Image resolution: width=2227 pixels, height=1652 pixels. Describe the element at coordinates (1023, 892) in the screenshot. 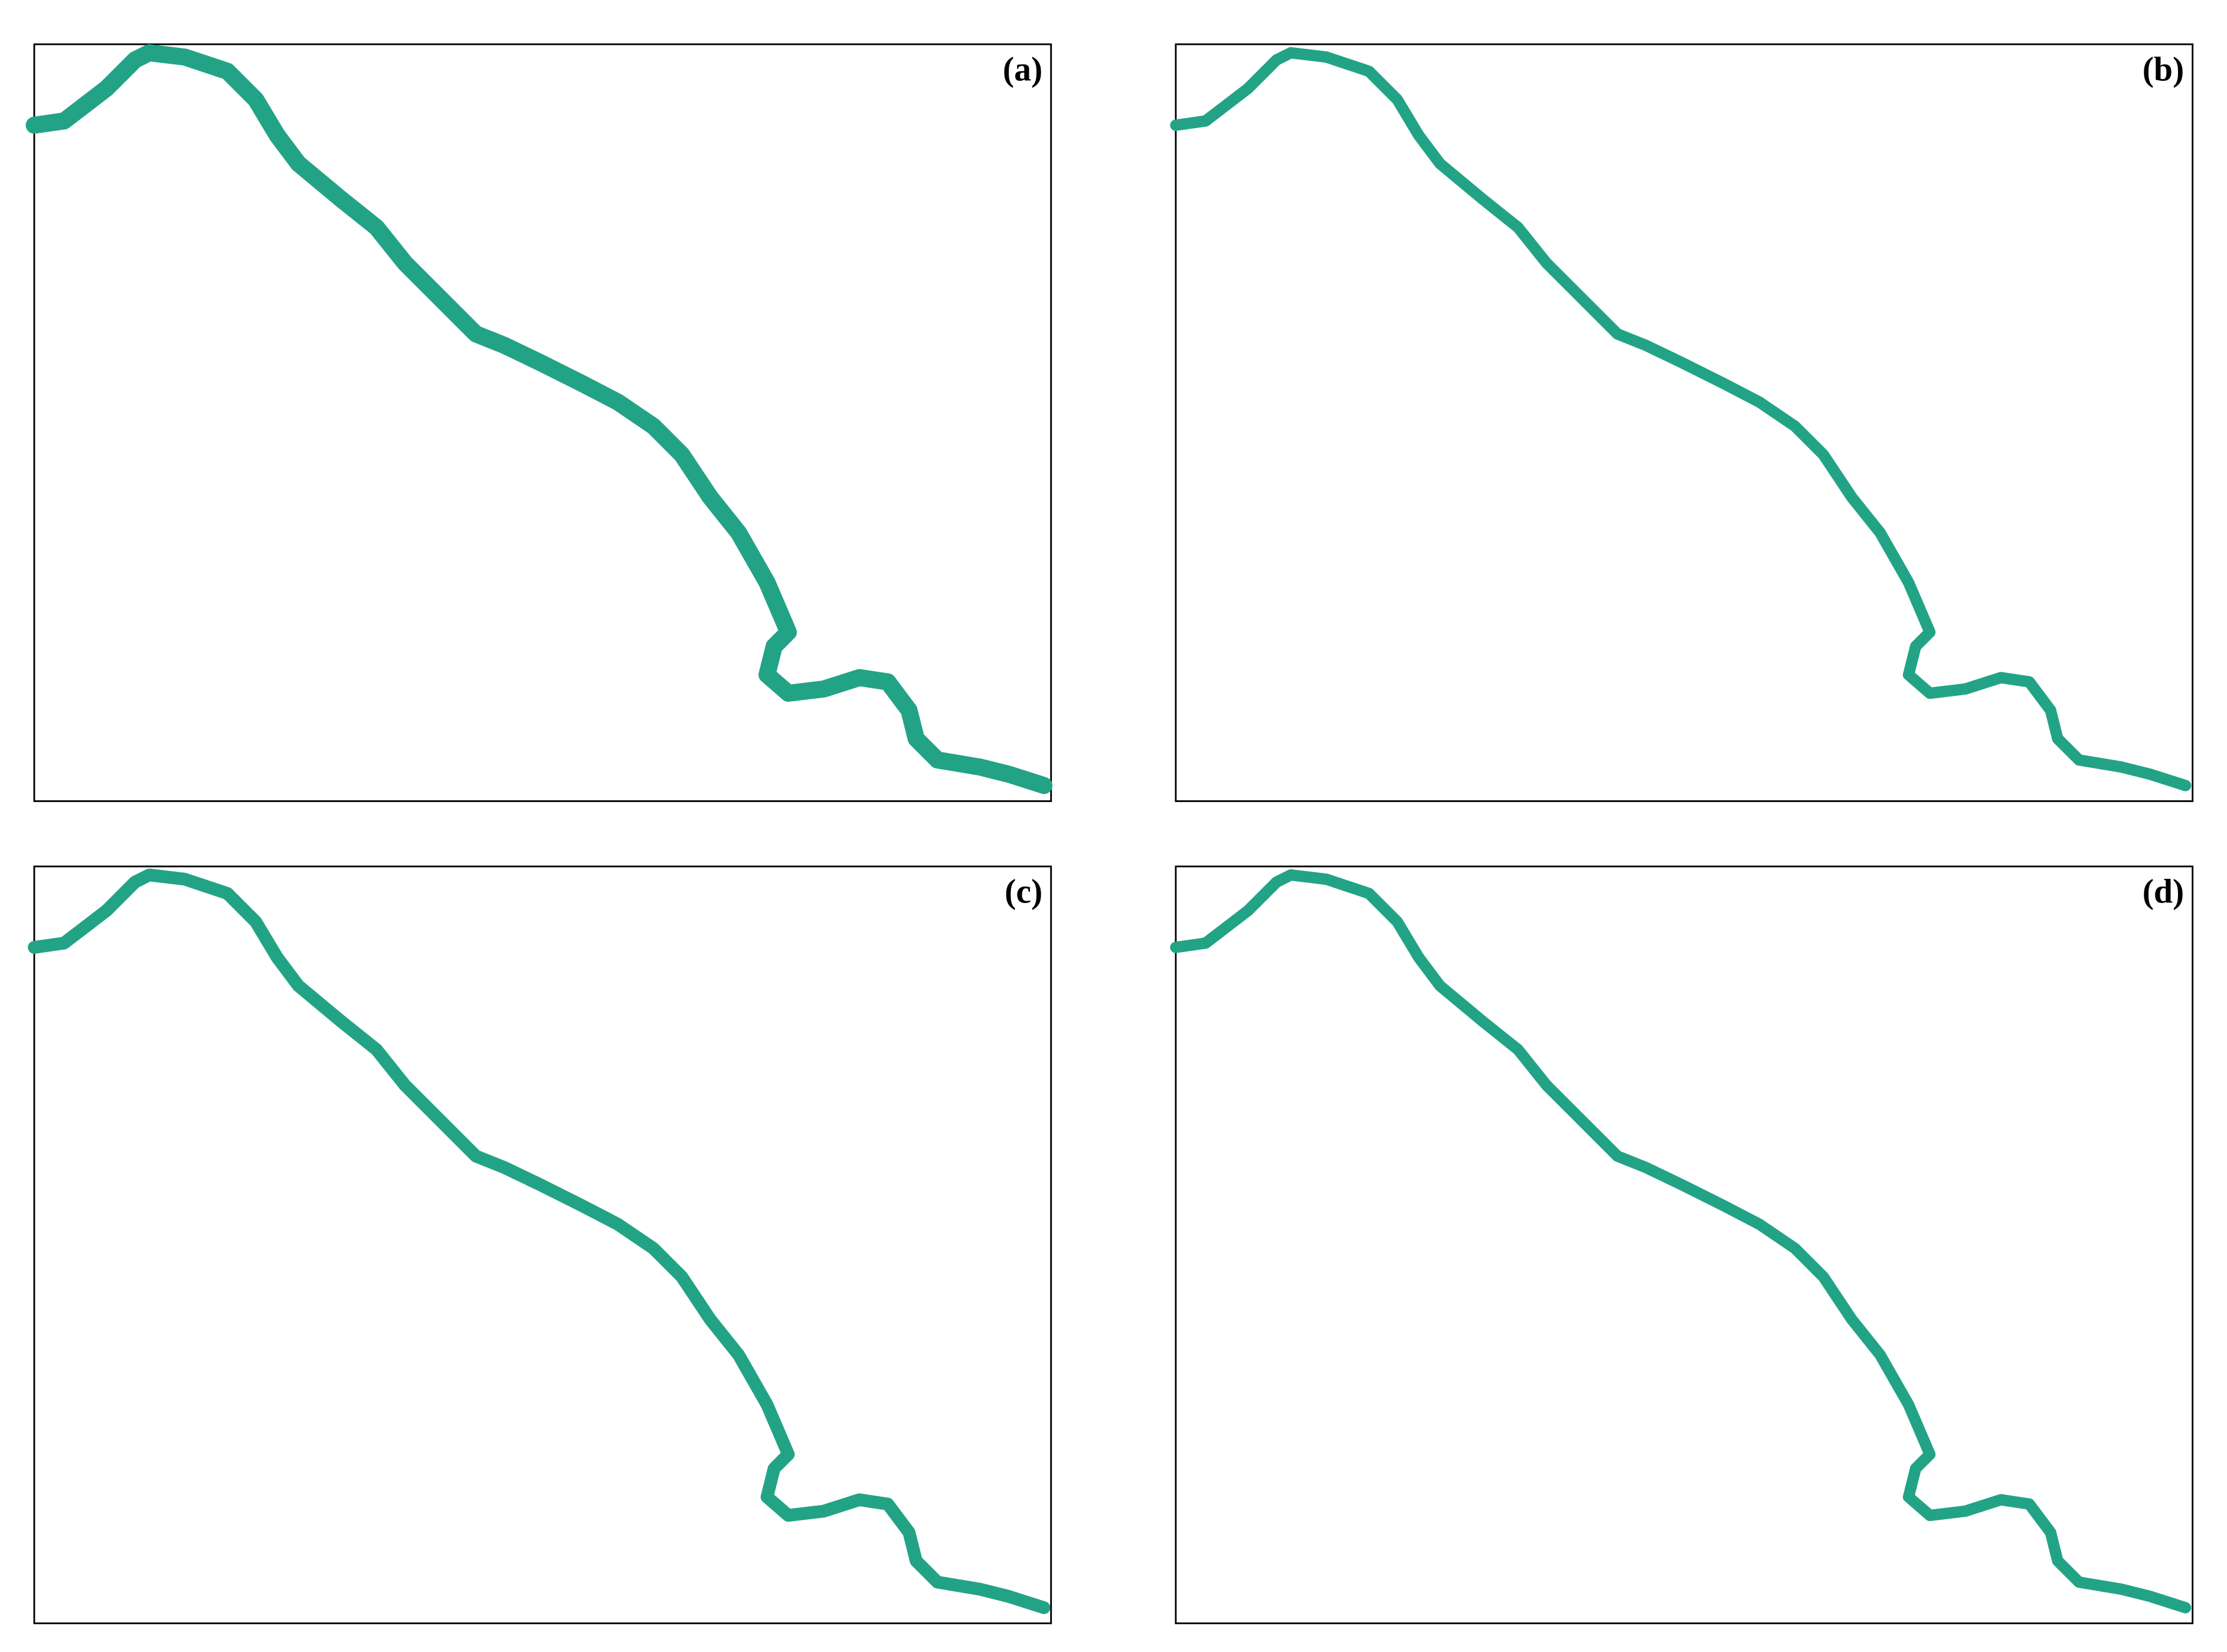

I see `panel-label: (c)` at that location.